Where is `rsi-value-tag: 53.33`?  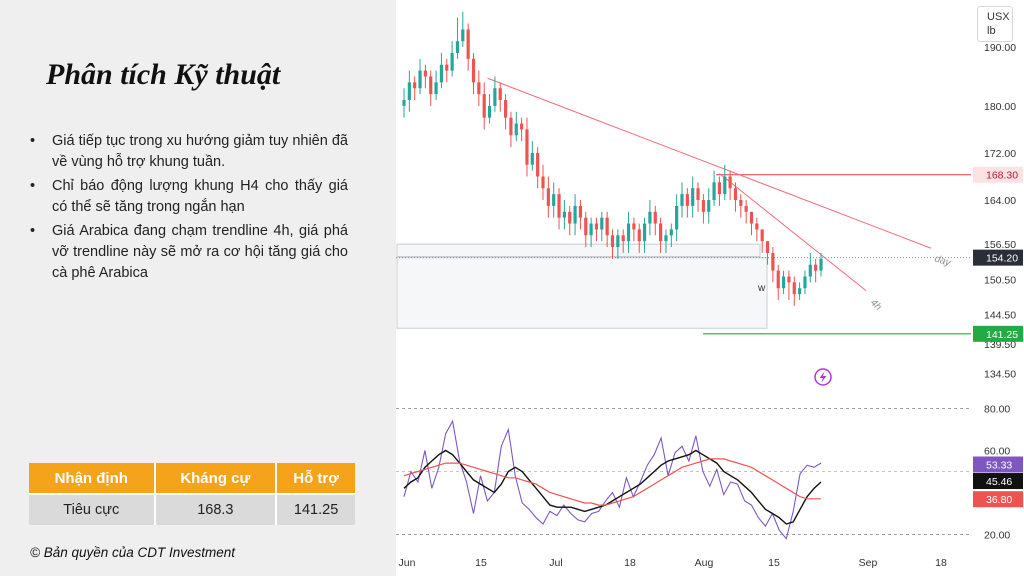 rsi-value-tag: 53.33 is located at coordinates (999, 466).